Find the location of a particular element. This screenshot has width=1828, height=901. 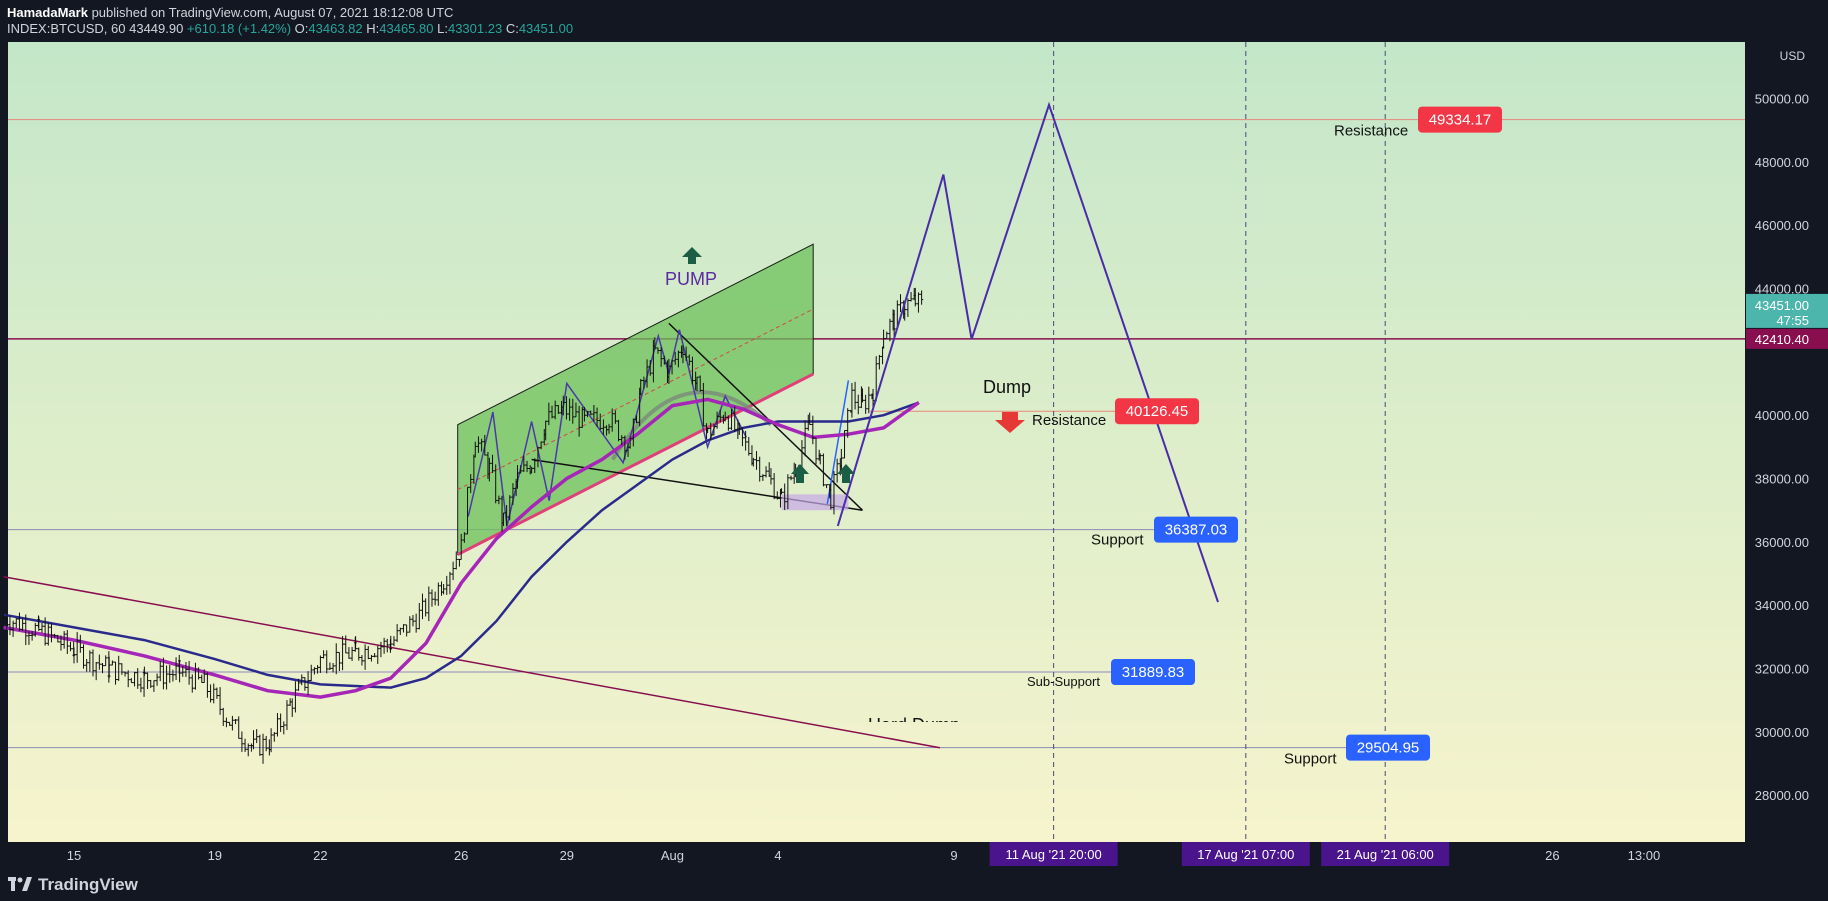

level-price-text: 40126.45 is located at coordinates (1157, 411).